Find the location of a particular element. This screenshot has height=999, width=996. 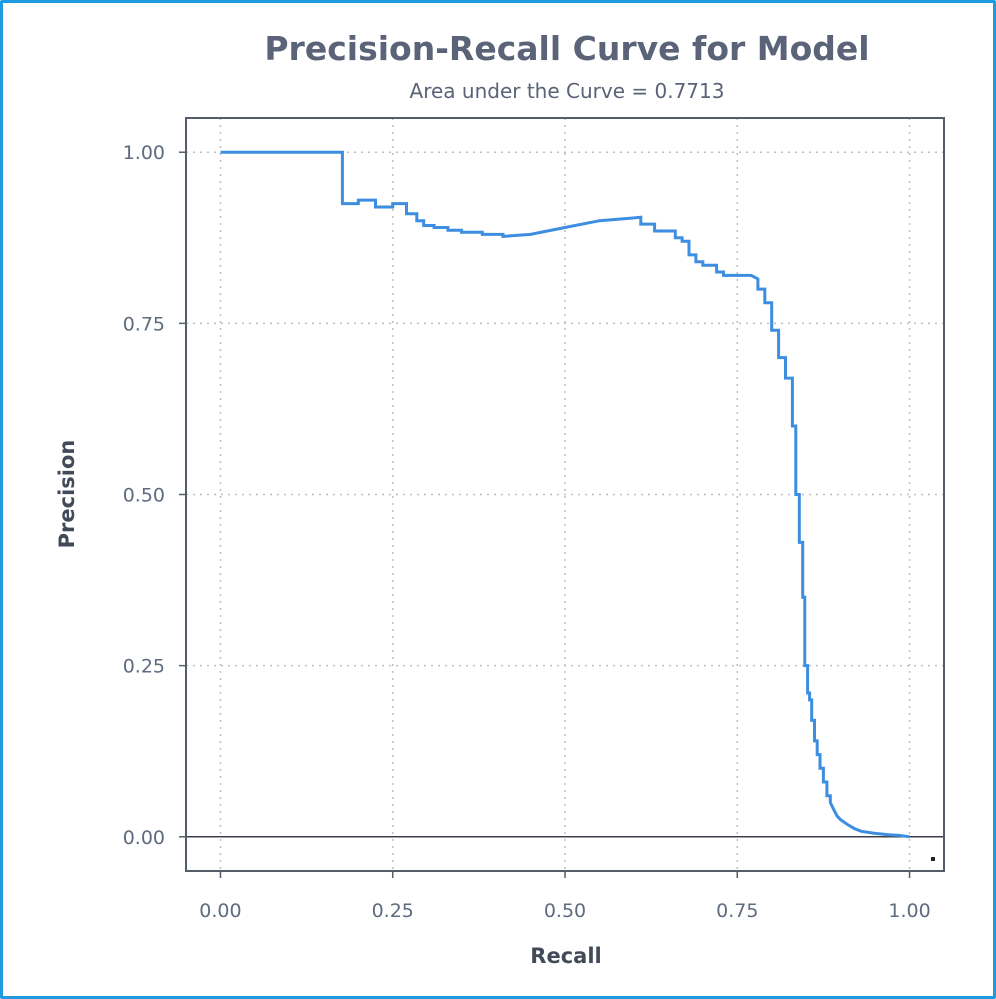

x-tick-label: 0.50 is located at coordinates (565, 911).